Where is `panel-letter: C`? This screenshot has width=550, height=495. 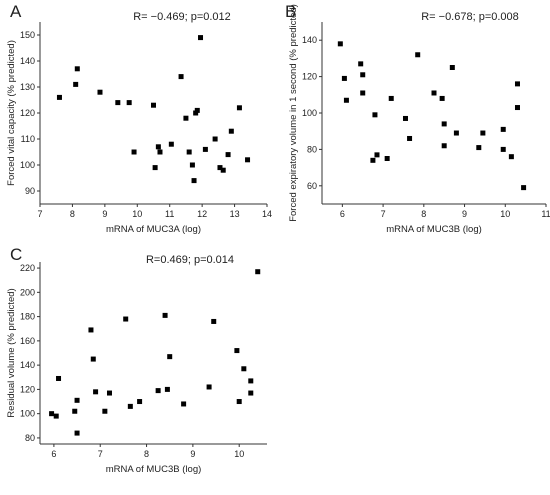 panel-letter: C is located at coordinates (16, 254).